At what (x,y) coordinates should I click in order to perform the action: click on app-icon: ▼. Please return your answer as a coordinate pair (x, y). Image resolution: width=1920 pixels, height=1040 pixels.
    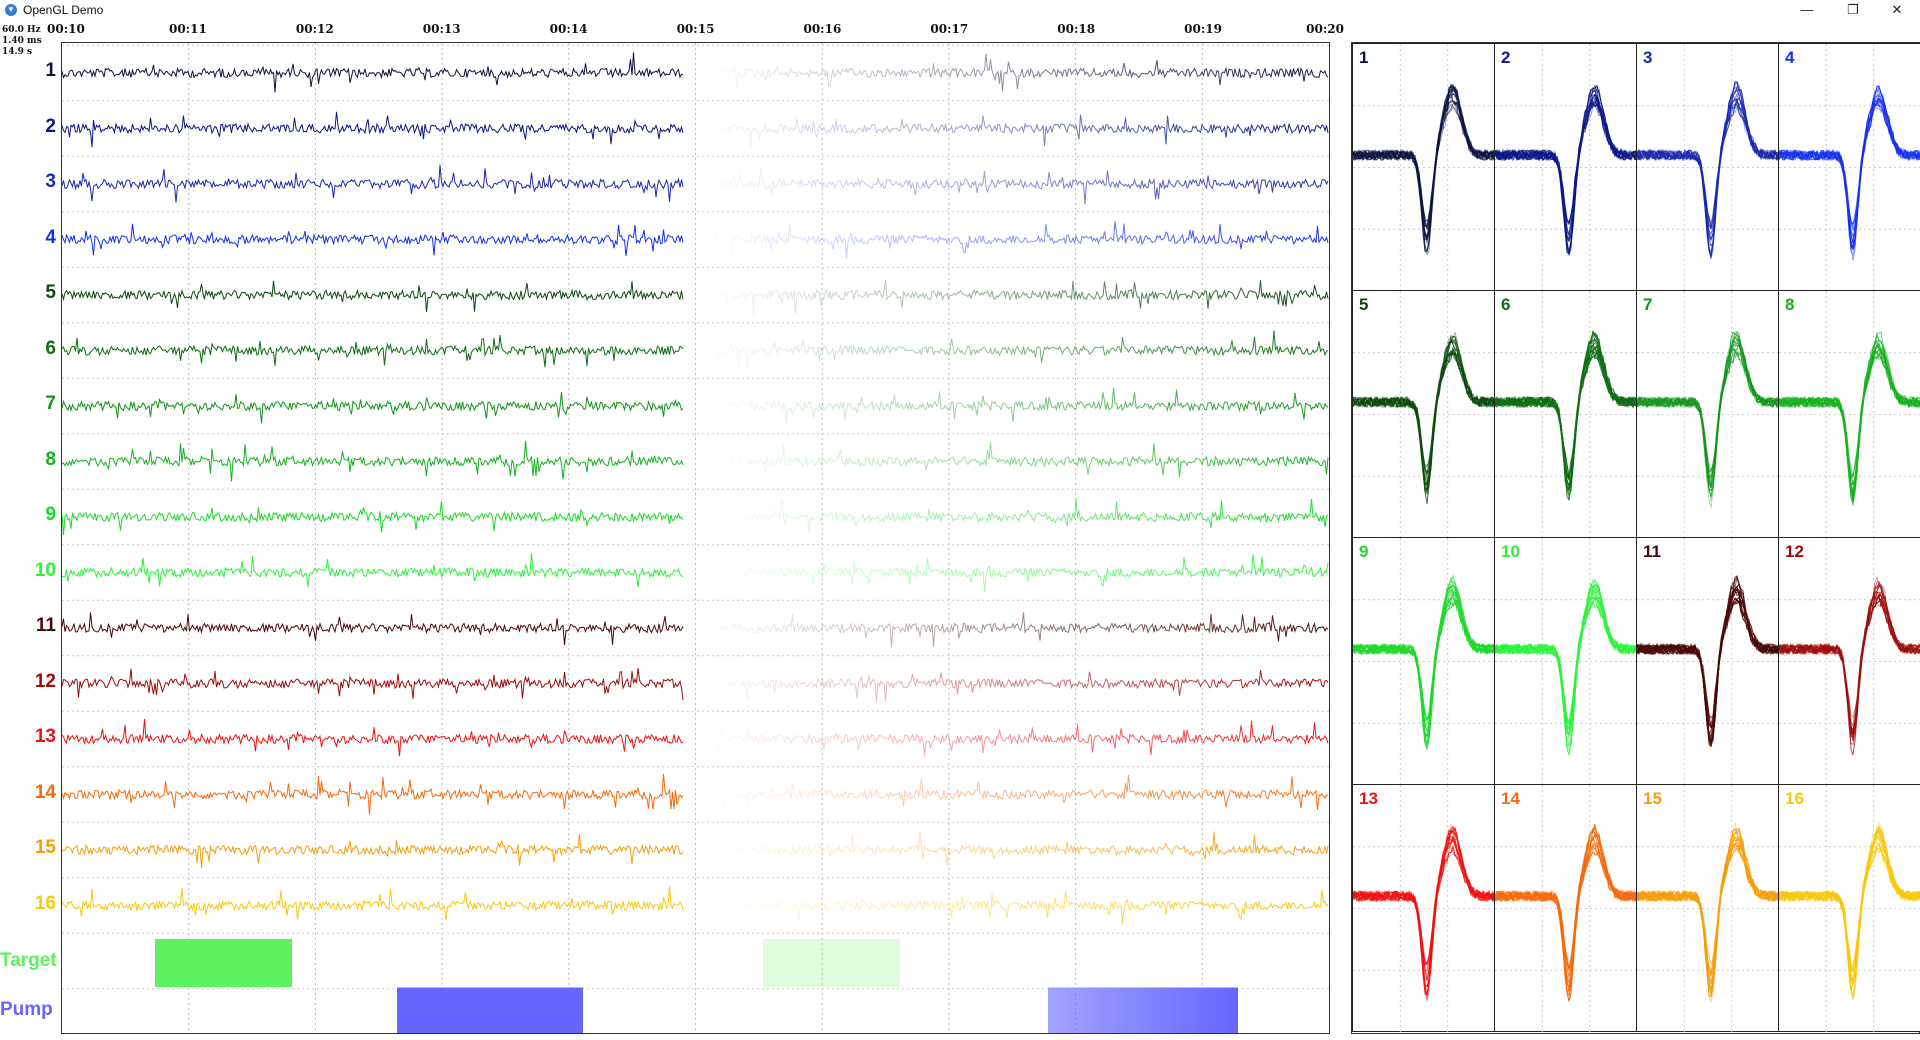
    Looking at the image, I should click on (11, 10).